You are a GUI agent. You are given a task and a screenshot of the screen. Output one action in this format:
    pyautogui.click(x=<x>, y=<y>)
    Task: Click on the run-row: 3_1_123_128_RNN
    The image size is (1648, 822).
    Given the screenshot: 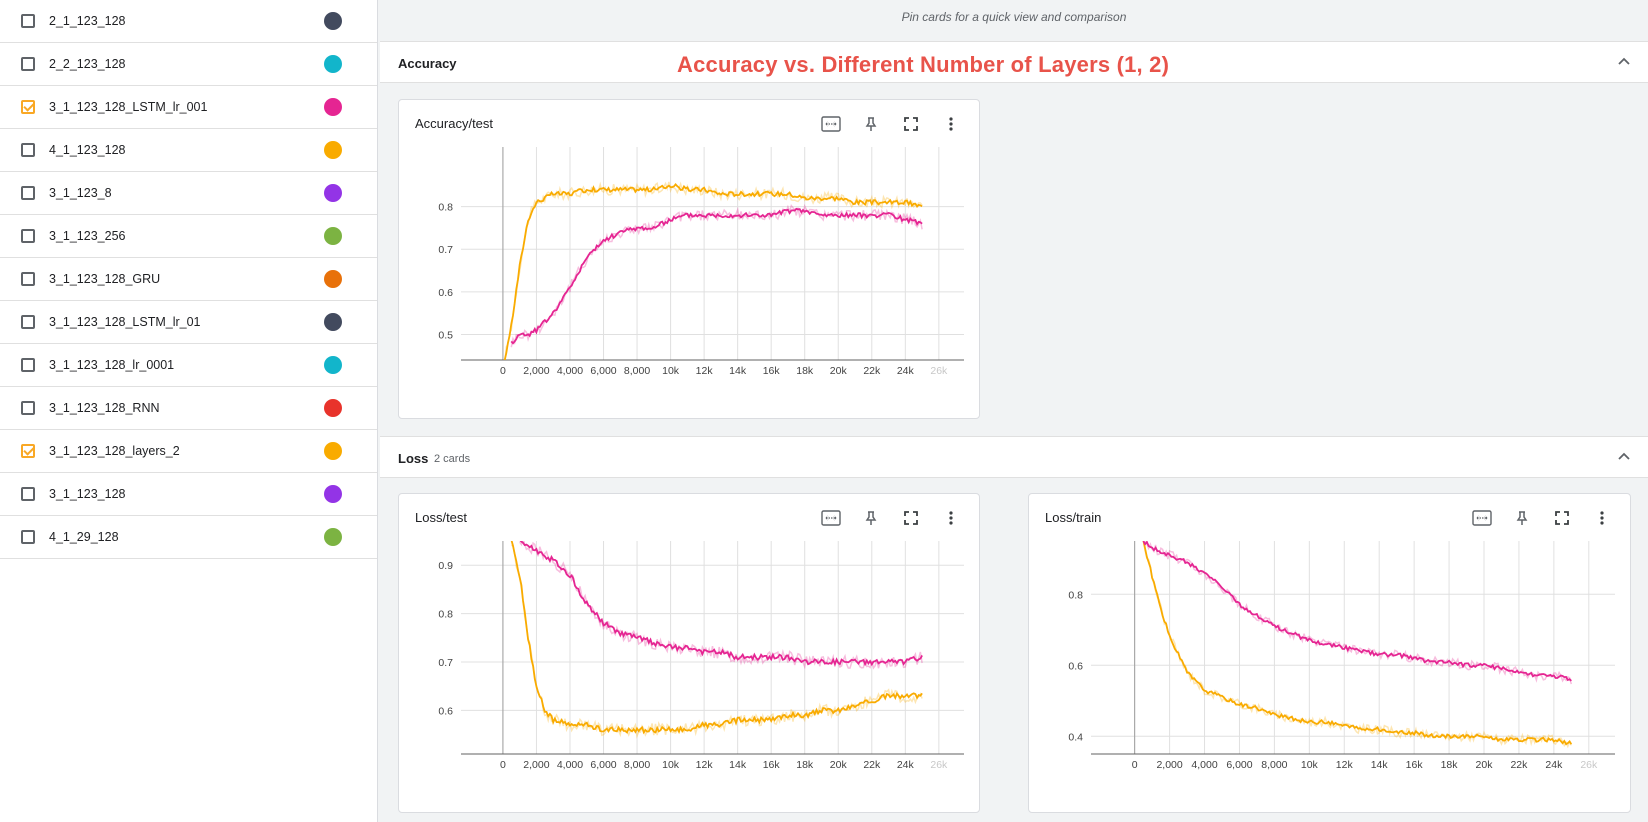 What is the action you would take?
    pyautogui.click(x=188, y=408)
    